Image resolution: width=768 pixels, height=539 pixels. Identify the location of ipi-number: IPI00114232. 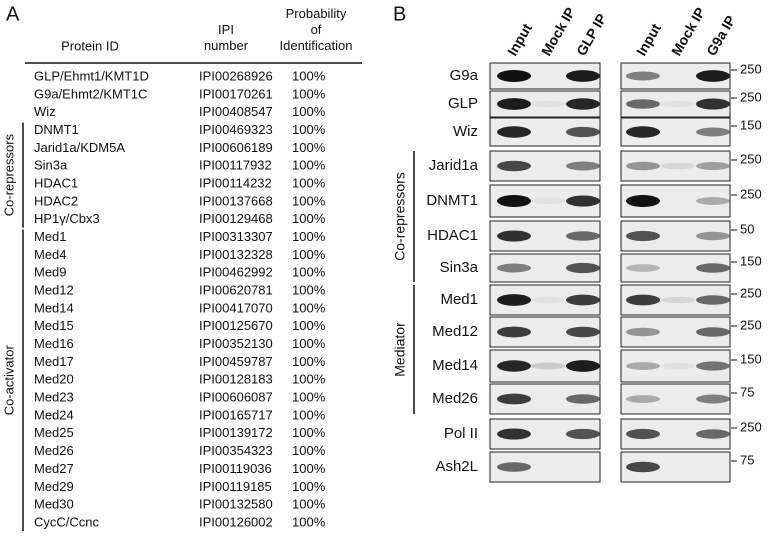
(235, 182).